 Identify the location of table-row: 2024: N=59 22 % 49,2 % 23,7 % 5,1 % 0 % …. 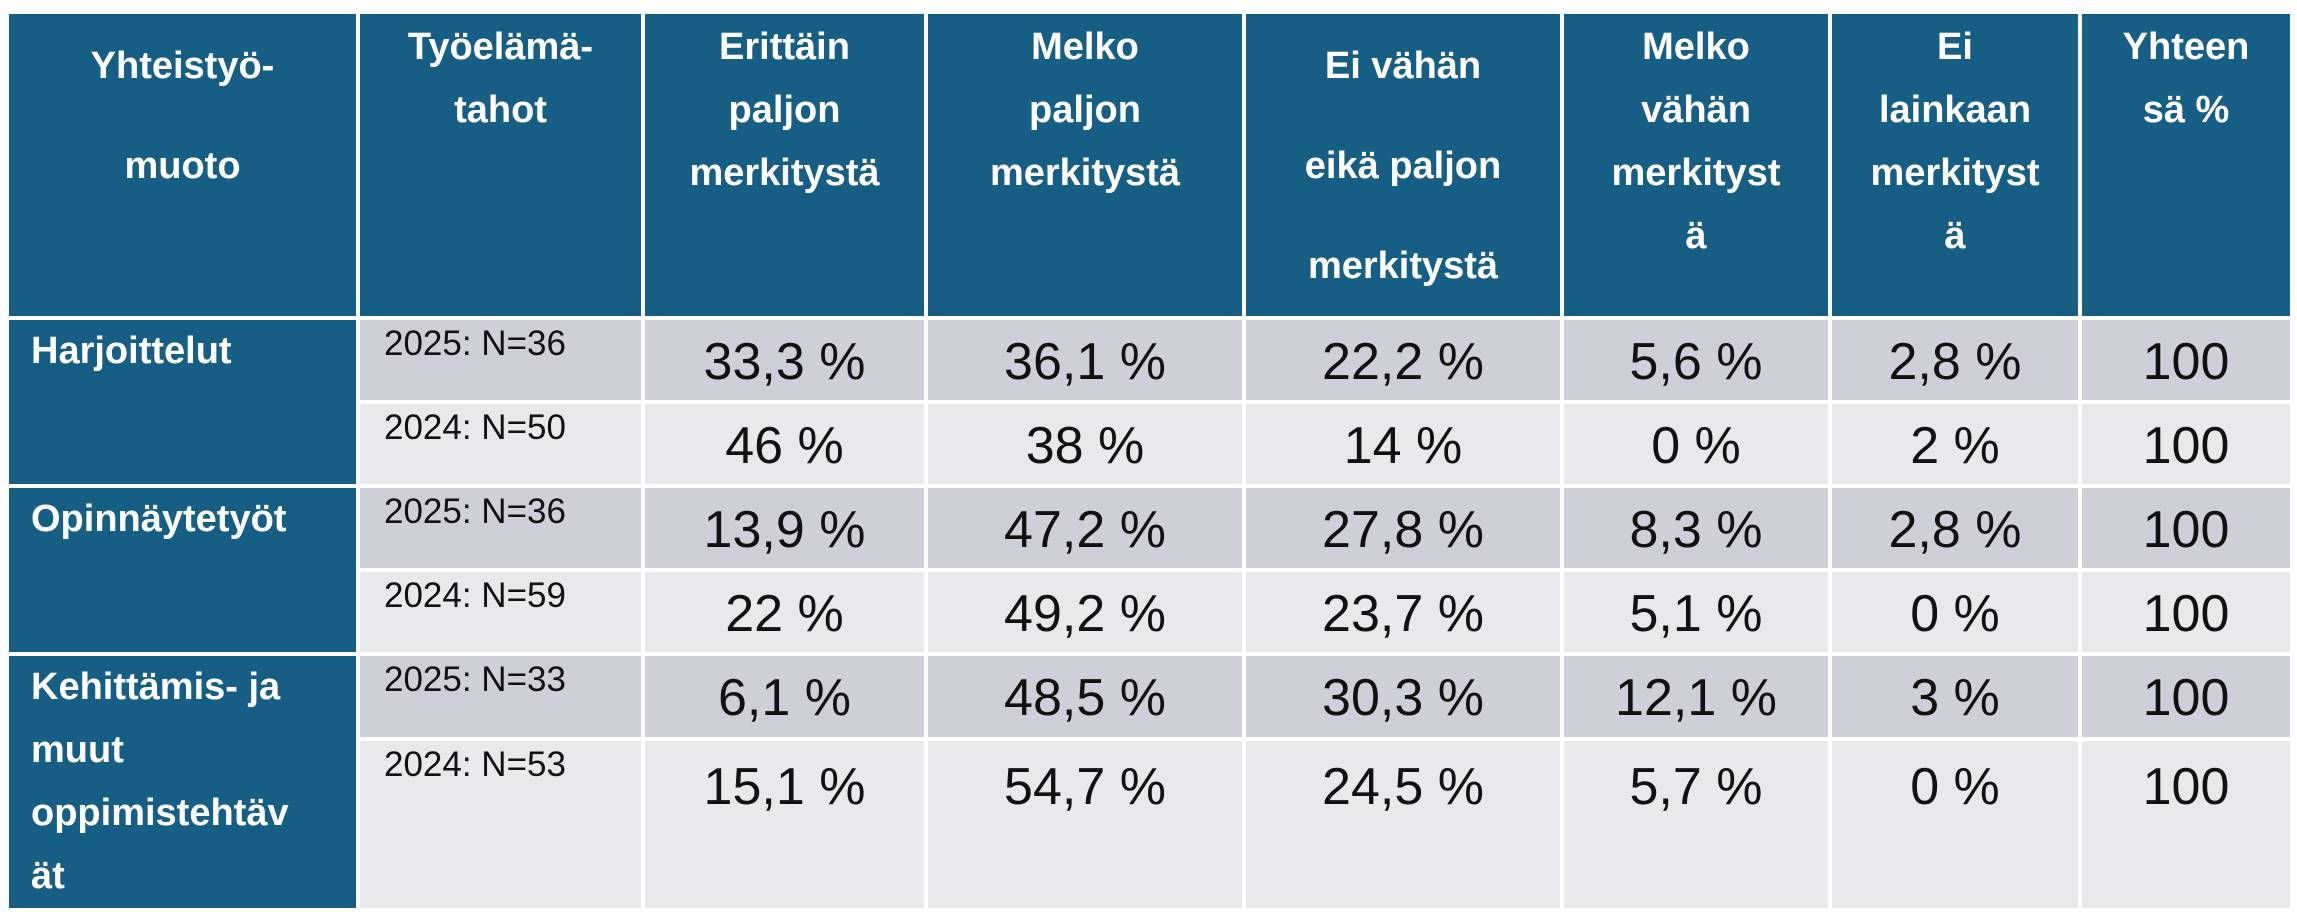
(1150, 612).